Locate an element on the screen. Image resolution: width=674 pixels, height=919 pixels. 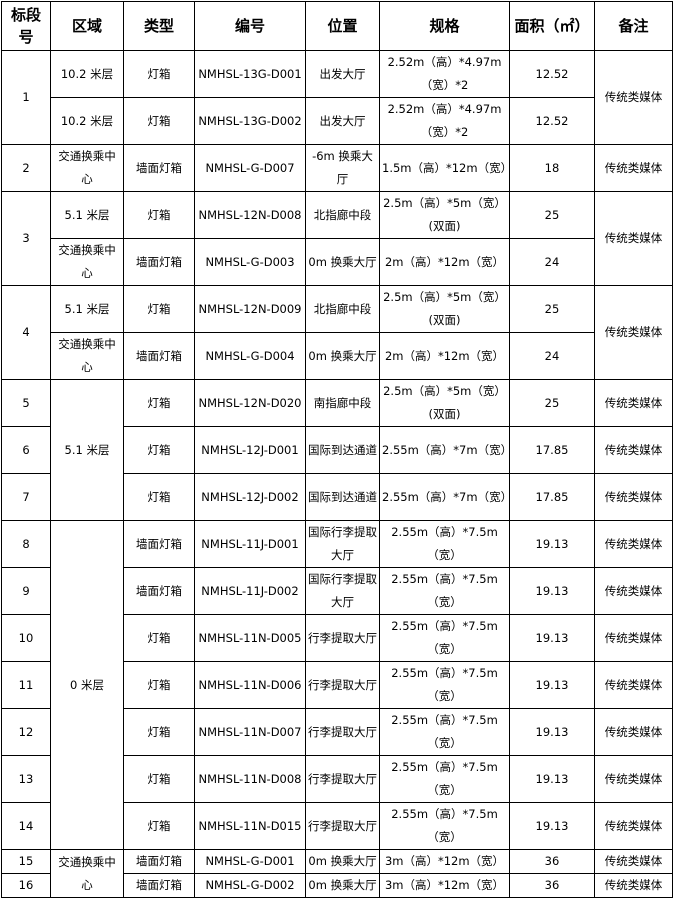
cell: 北指廊中段 is located at coordinates (342, 309).